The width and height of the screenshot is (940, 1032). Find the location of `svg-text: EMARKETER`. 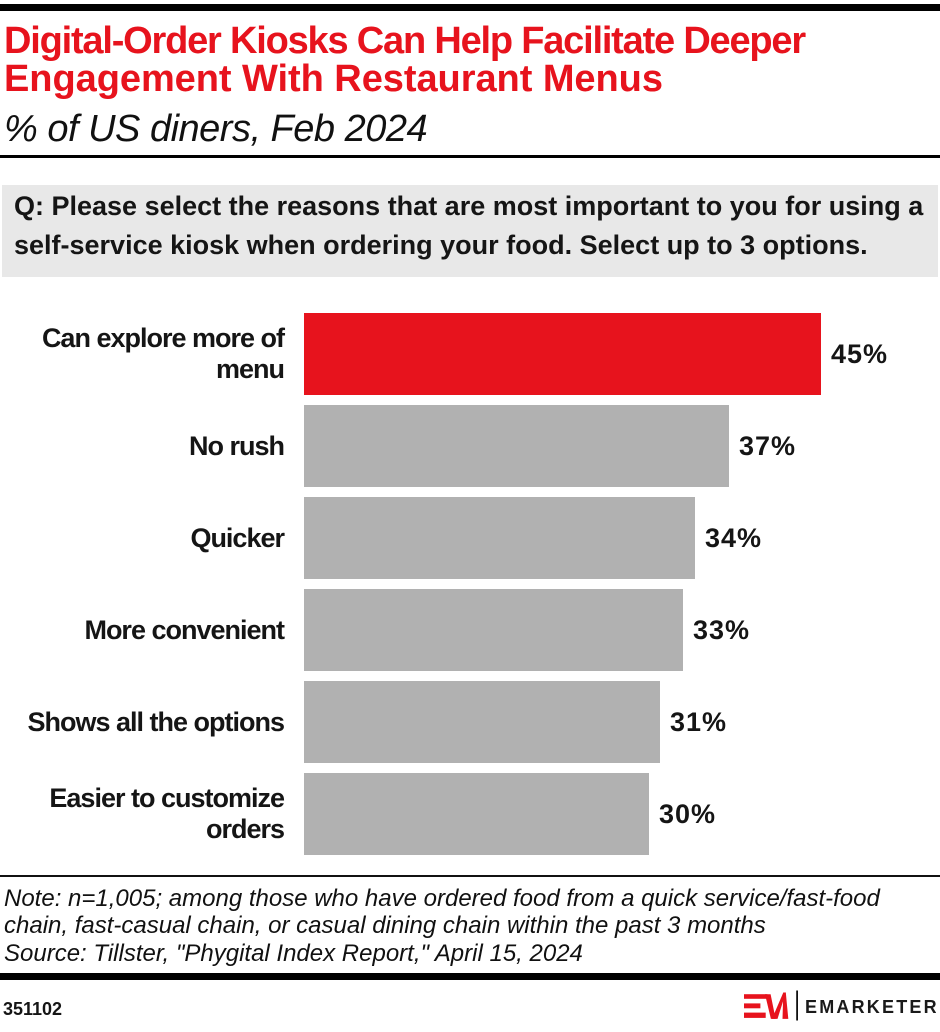

svg-text: EMARKETER is located at coordinates (870, 1007).